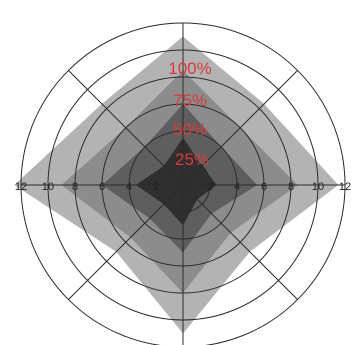 This screenshot has height=345, width=360. Describe the element at coordinates (190, 129) in the screenshot. I see `level-label-2: 50%` at that location.